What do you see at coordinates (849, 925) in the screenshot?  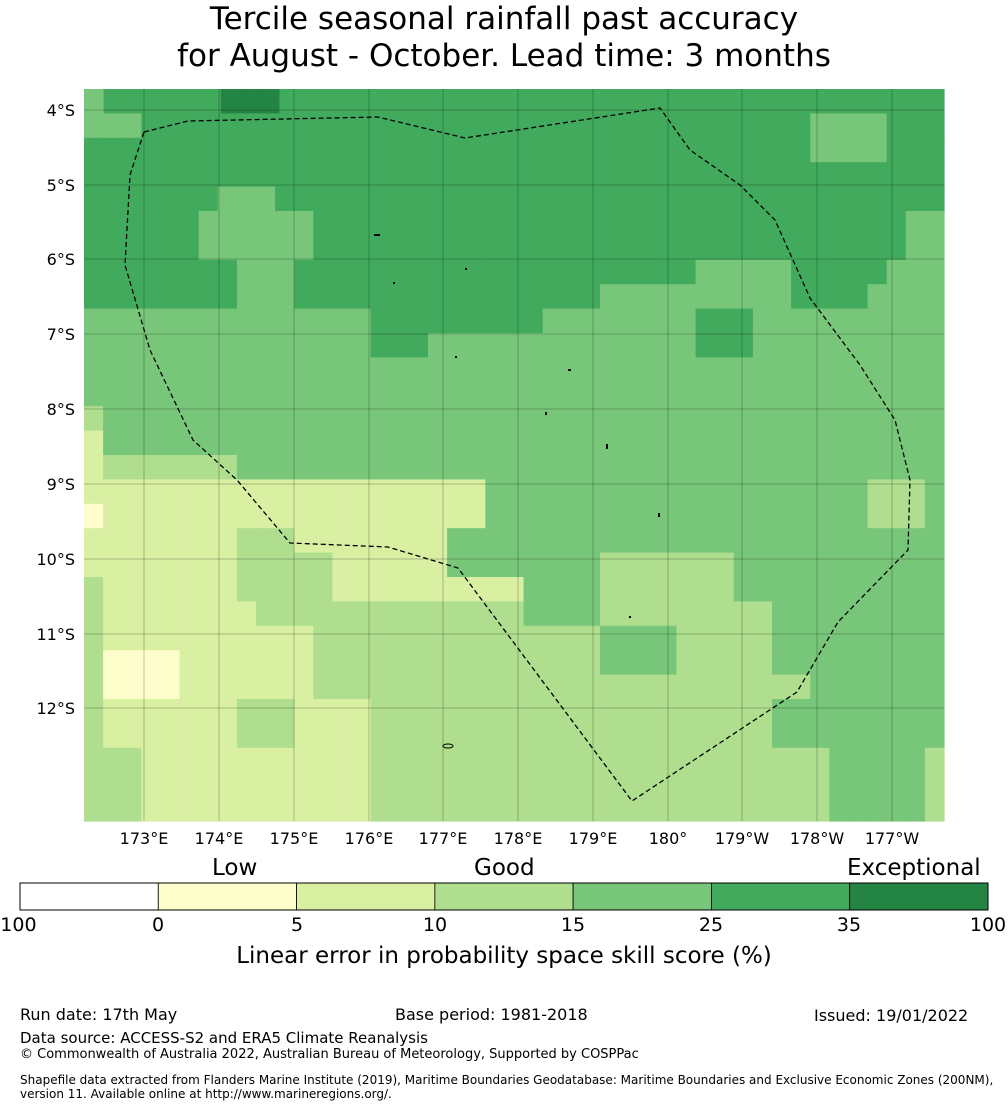 I see `colorbar-tick: 35` at bounding box center [849, 925].